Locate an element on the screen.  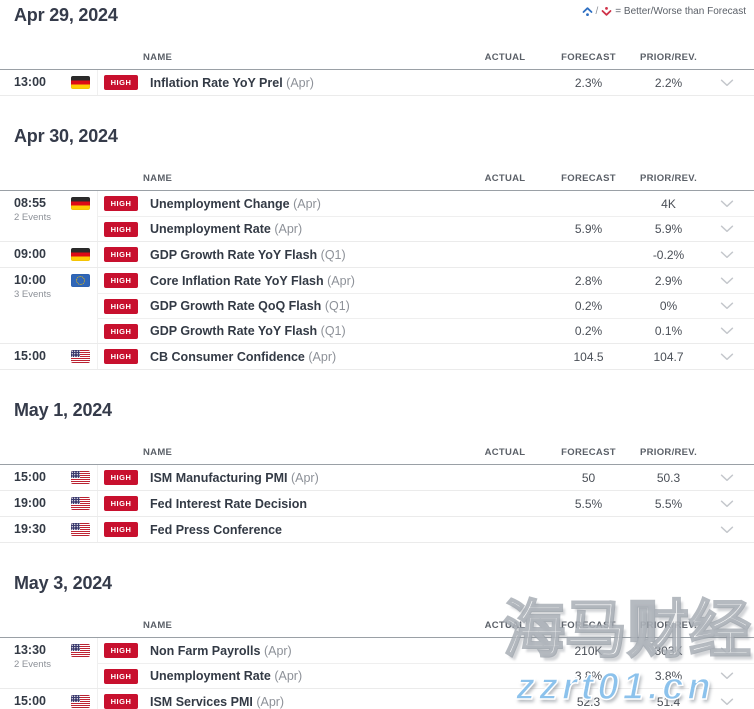
forecast-value: 2.8% is located at coordinates (588, 280).